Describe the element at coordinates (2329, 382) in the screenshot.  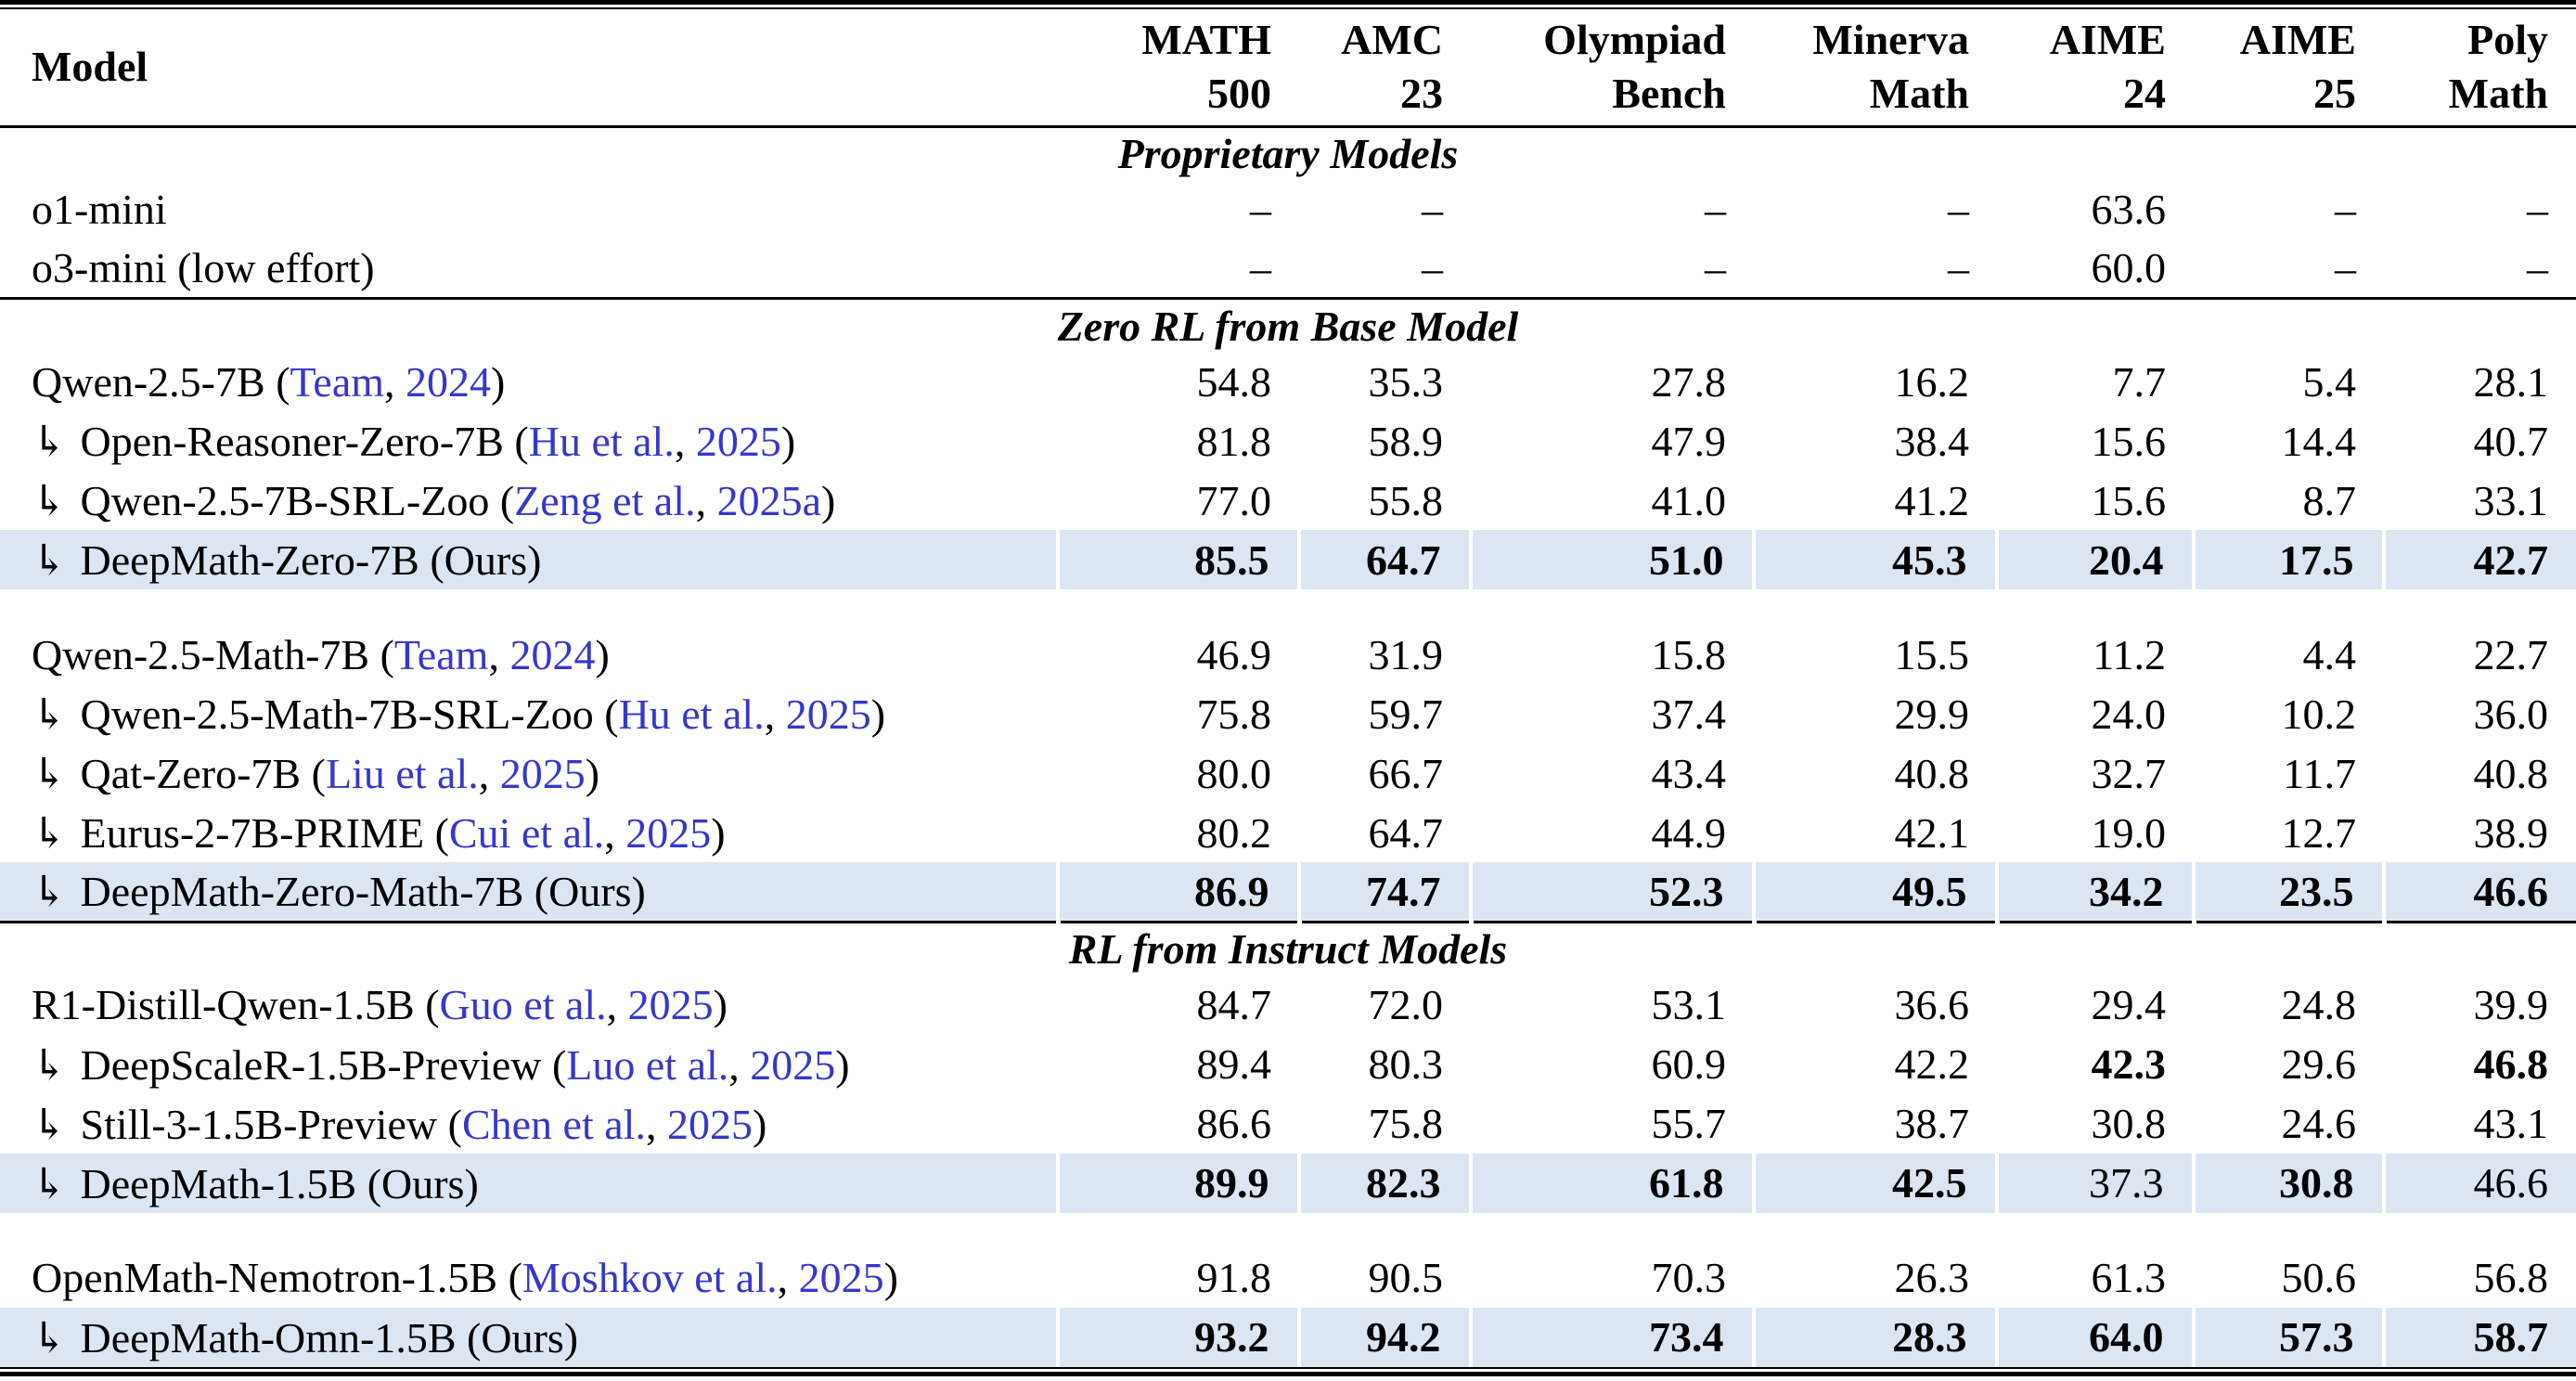
I see `score-cell: 5.4` at that location.